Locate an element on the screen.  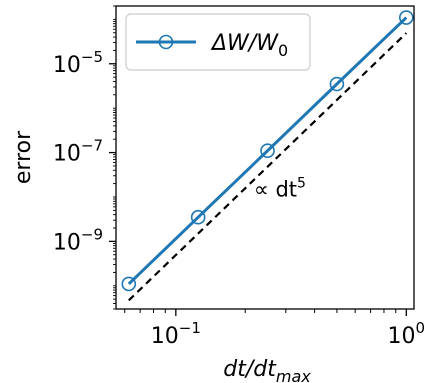
y-axis-label: error is located at coordinates (23, 157).